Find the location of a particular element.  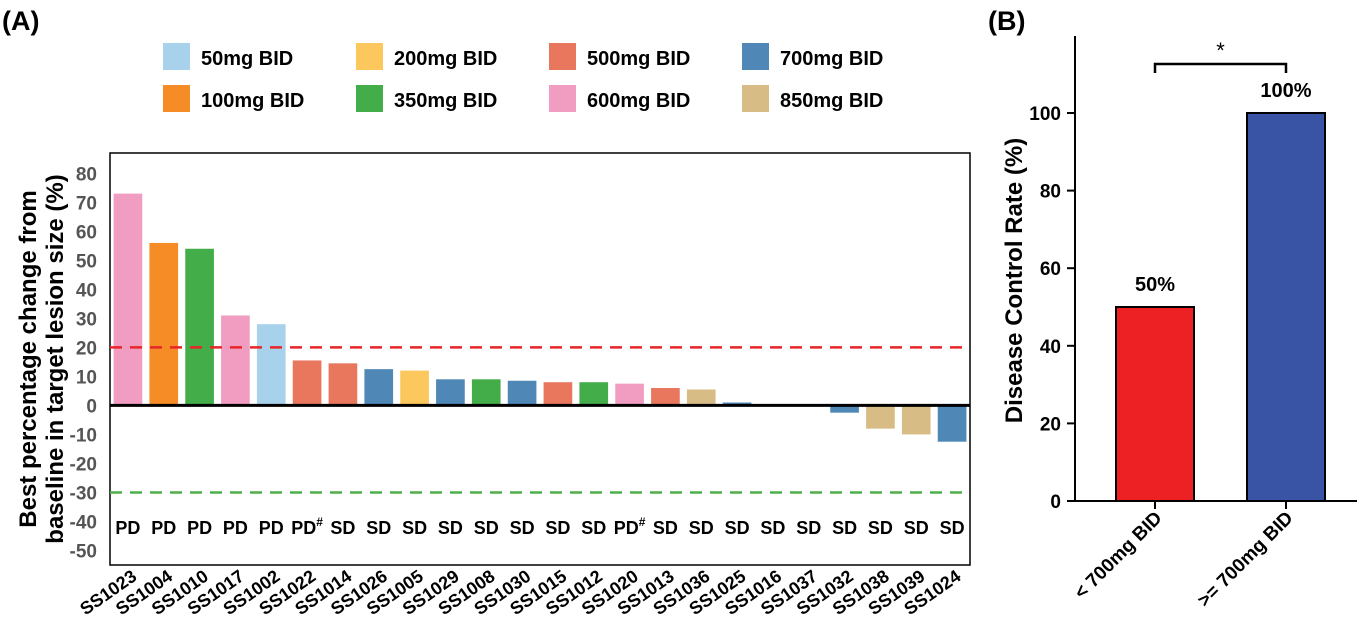

y-tick-label: -50 is located at coordinates (83, 551).